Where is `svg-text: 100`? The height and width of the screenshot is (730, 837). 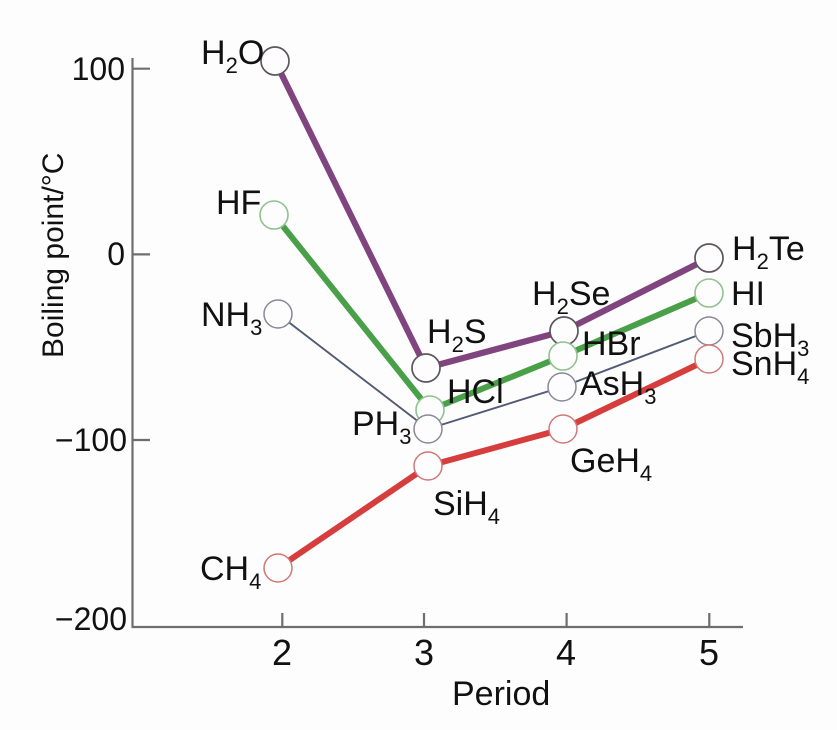
svg-text: 100 is located at coordinates (98, 69).